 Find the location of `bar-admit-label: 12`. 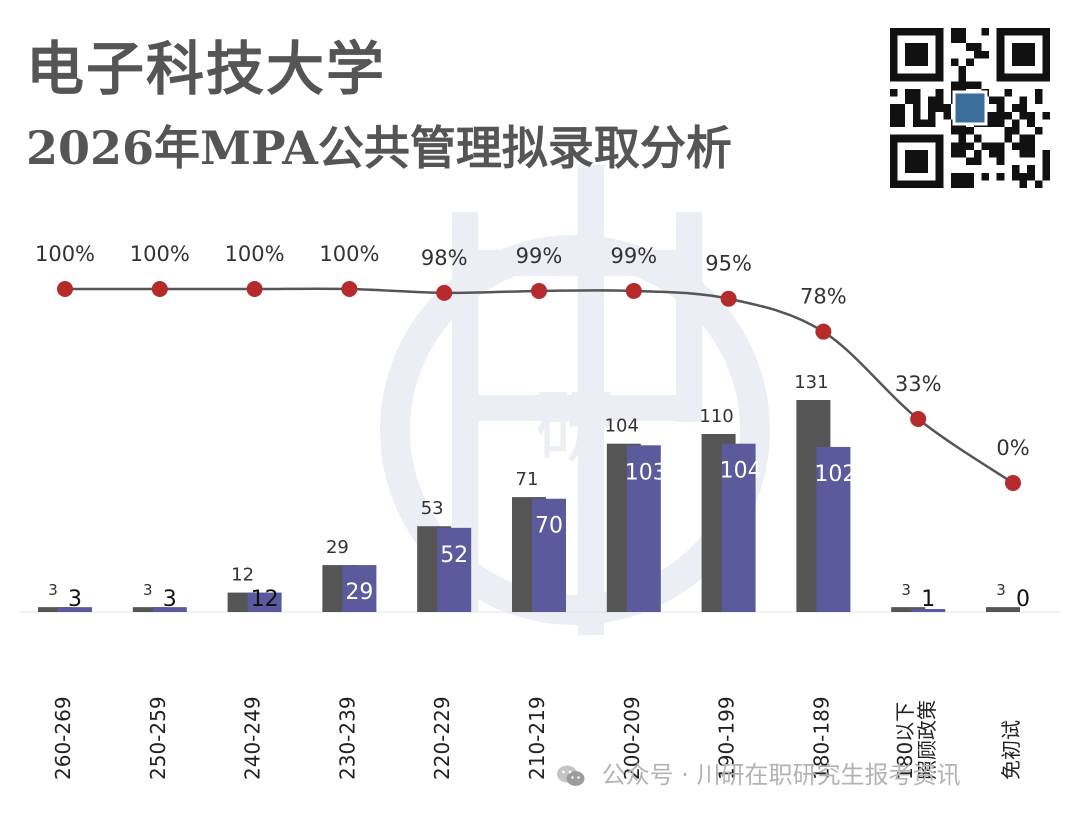

bar-admit-label: 12 is located at coordinates (265, 599).